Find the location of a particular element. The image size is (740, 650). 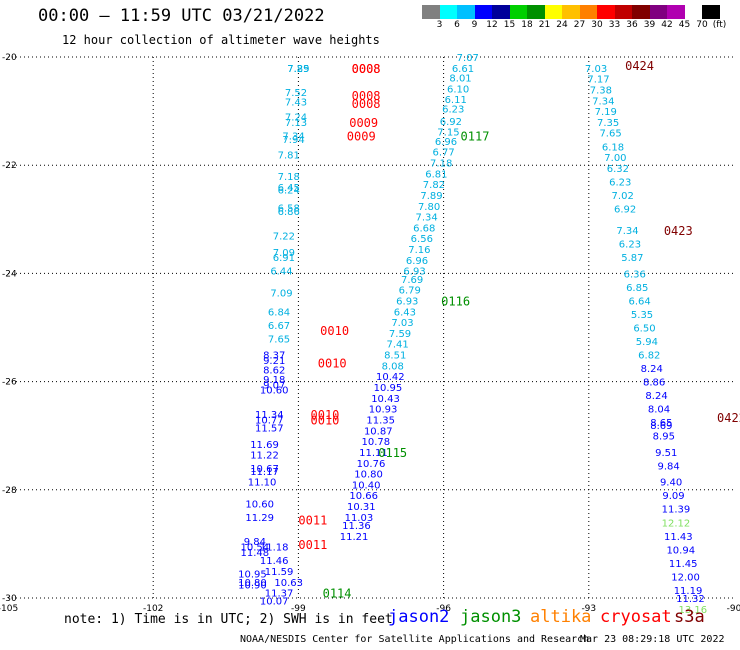

pass-label: 0115 is located at coordinates (392, 453).